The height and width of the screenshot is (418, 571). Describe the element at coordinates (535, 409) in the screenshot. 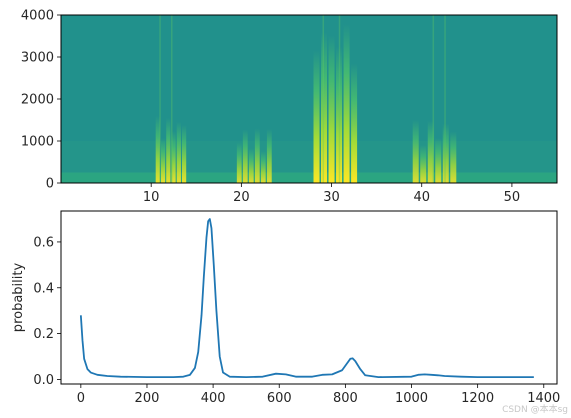

I see `watermark-text: CSDN @本本sg` at that location.